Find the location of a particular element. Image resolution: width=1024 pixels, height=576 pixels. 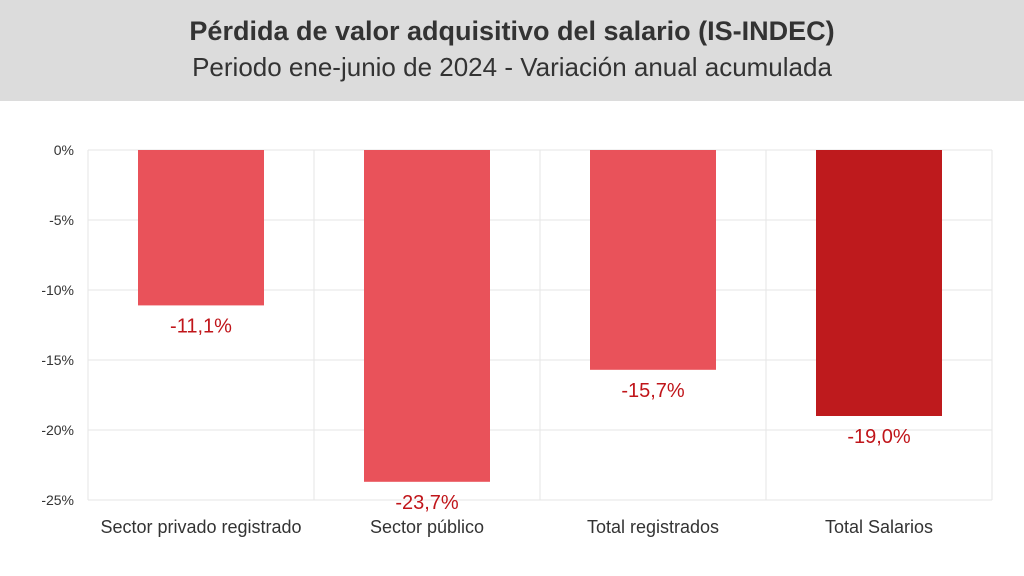

y-tick-label: -5% is located at coordinates (61, 220).